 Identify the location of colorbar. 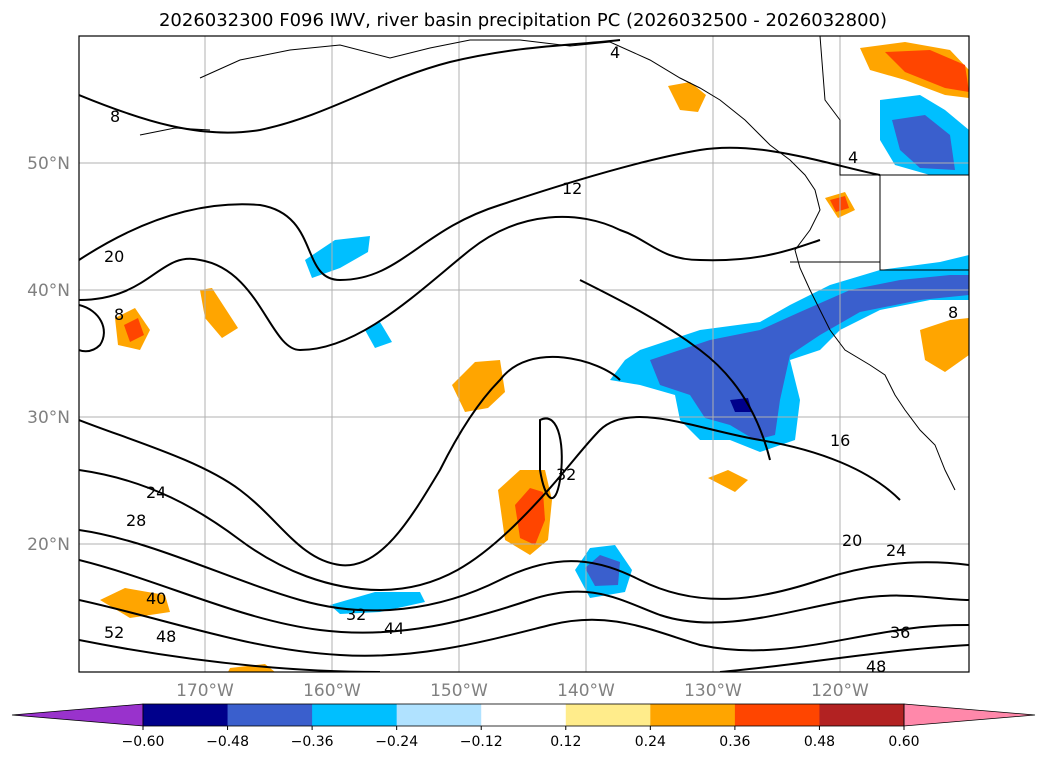
(523, 715).